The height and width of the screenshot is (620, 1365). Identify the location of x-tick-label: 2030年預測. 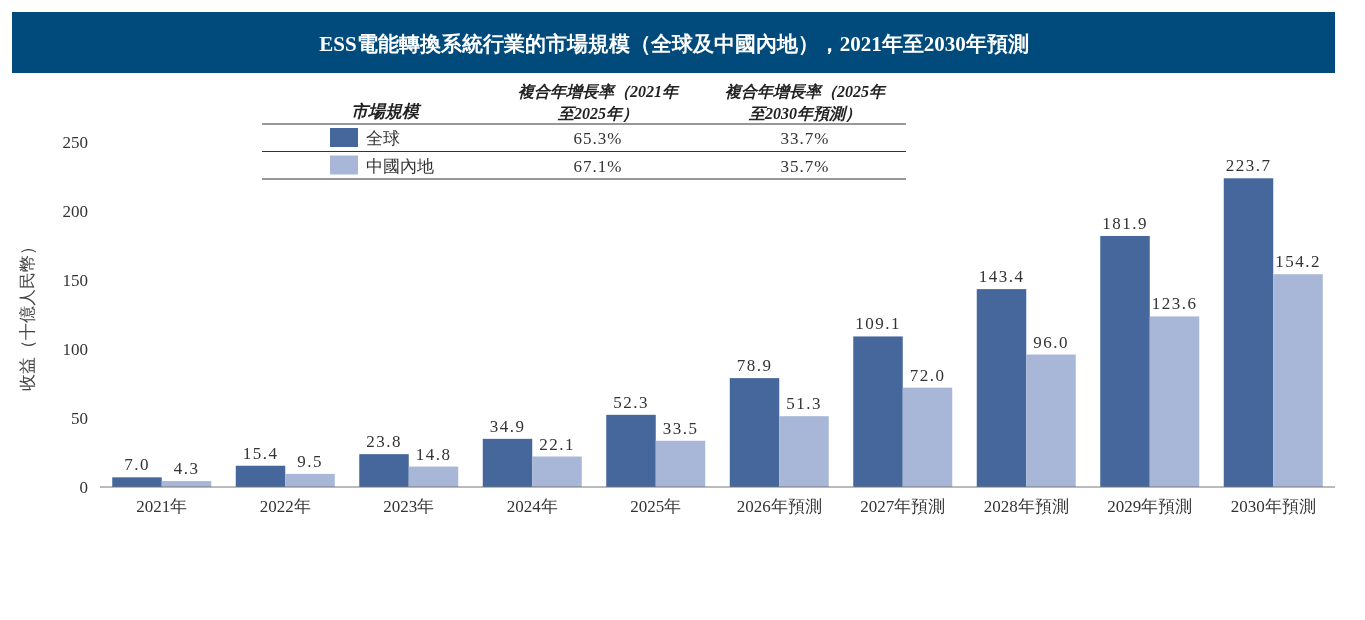
(1273, 506).